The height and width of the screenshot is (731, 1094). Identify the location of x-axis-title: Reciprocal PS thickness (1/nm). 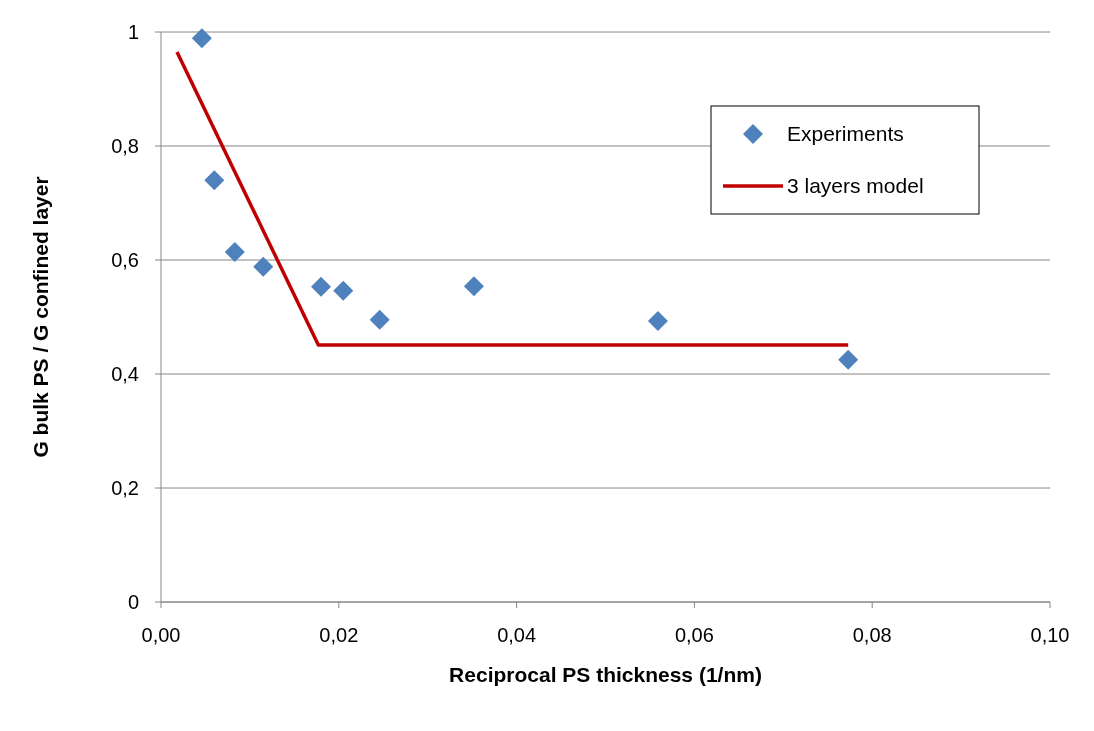
(605, 674).